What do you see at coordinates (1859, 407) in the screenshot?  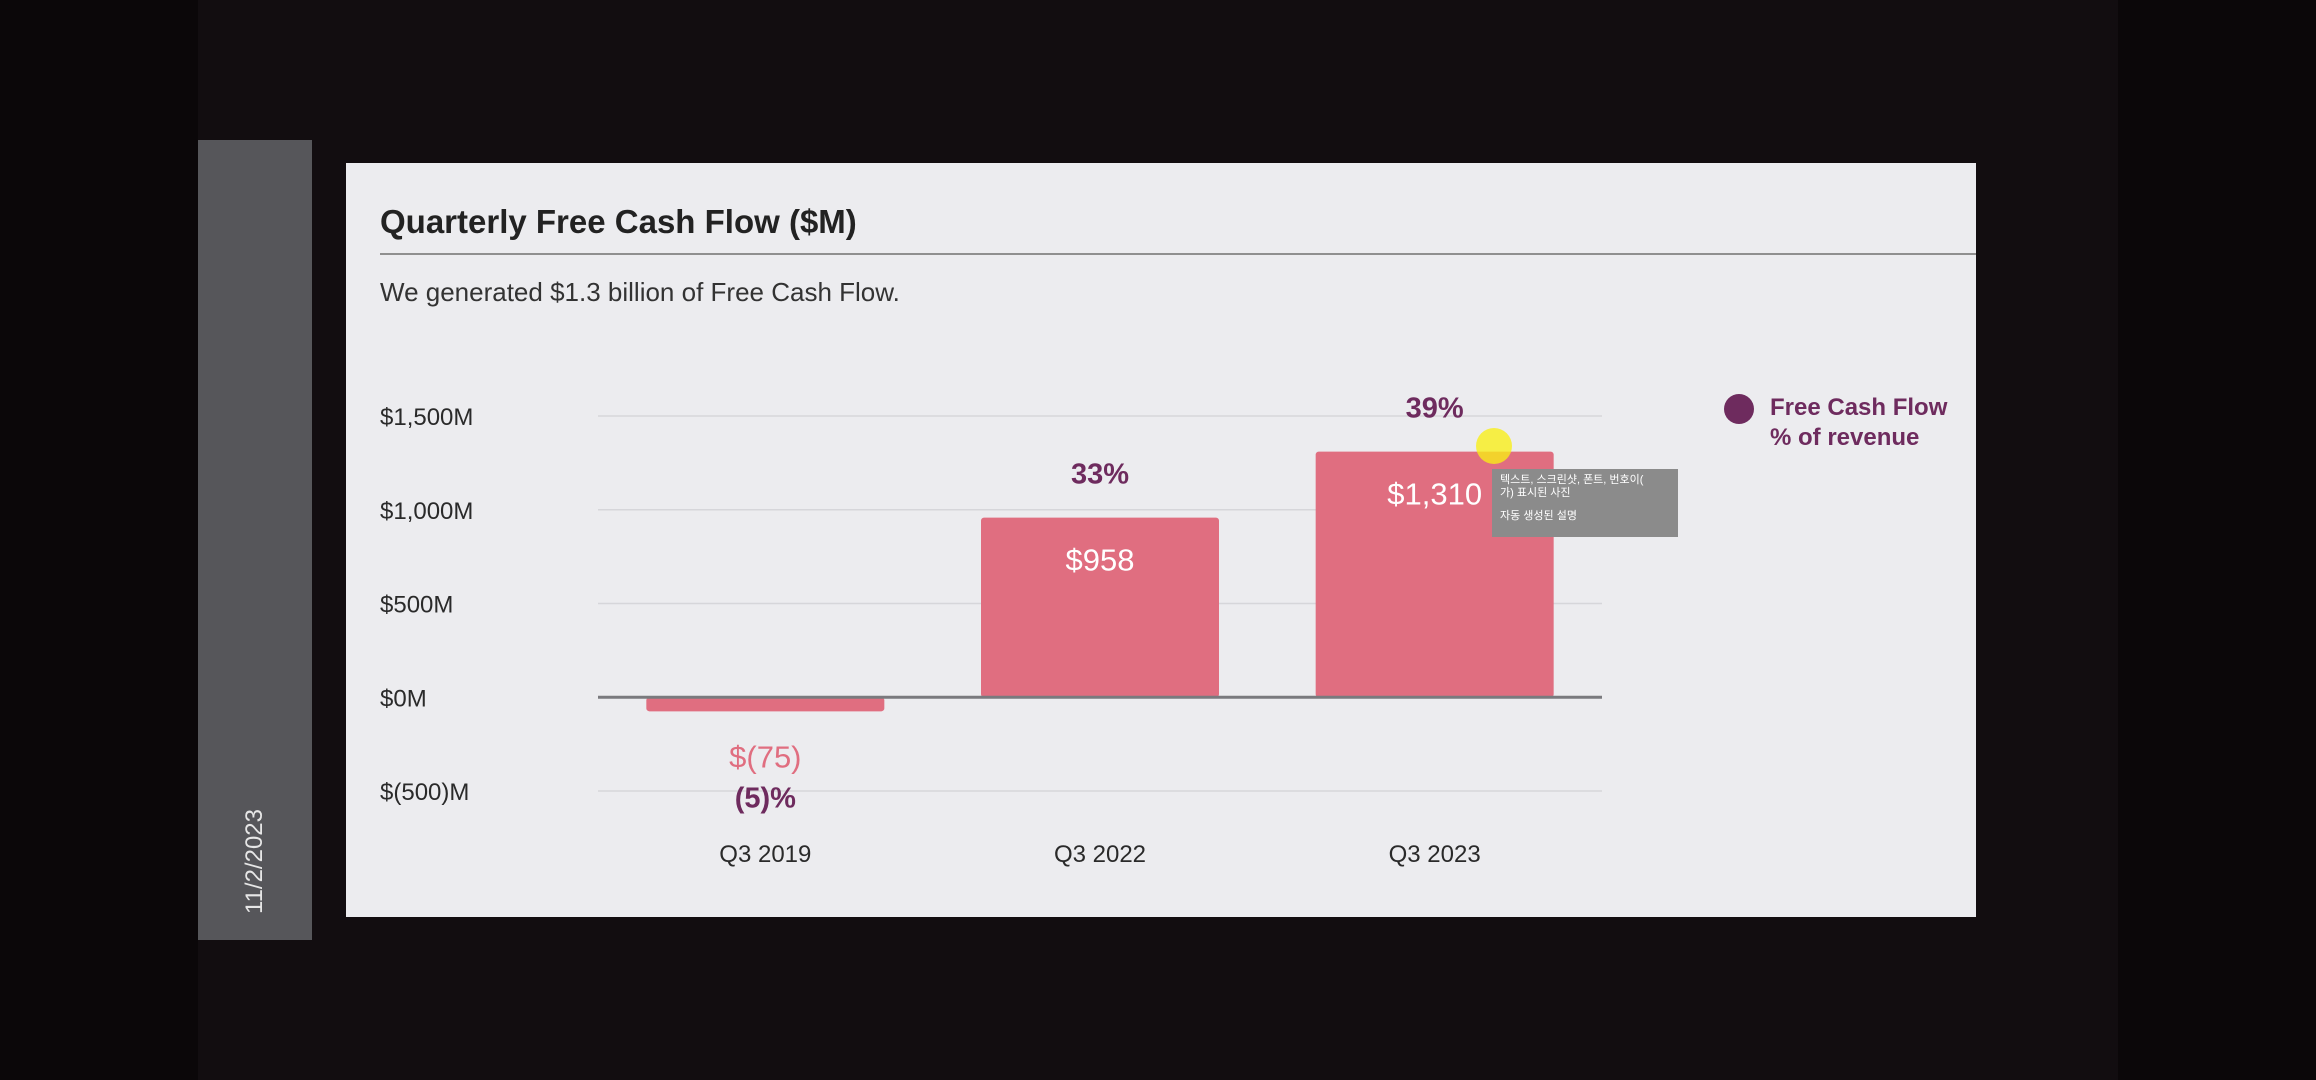 I see `legend-label-line-1: Free Cash Flow` at bounding box center [1859, 407].